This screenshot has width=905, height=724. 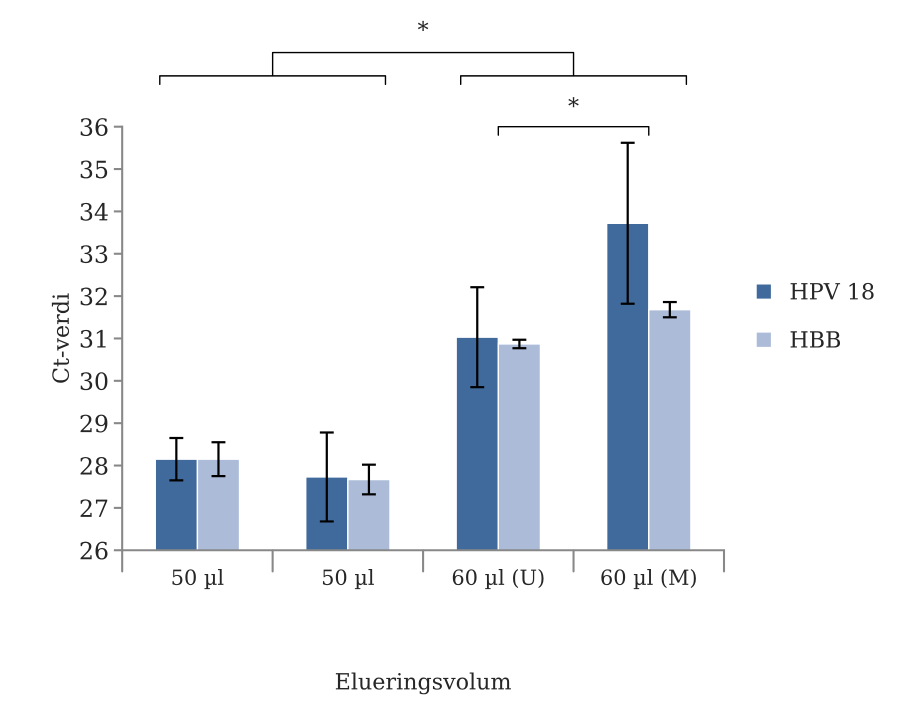 I want to click on y-tick-label: 28, so click(x=94, y=465).